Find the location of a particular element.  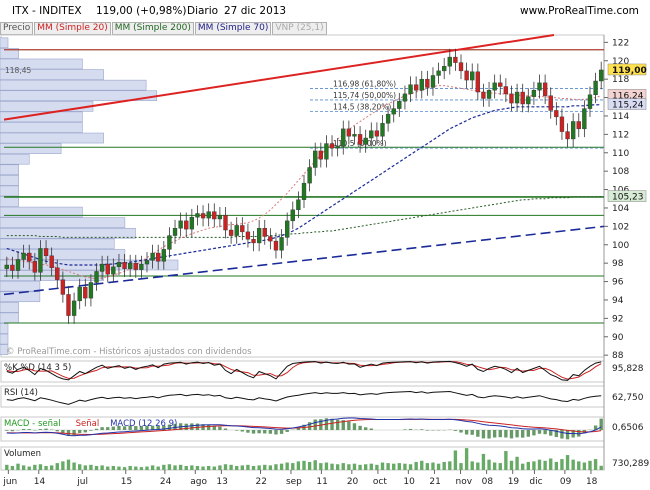

x-tick-label: oct is located at coordinates (380, 482).